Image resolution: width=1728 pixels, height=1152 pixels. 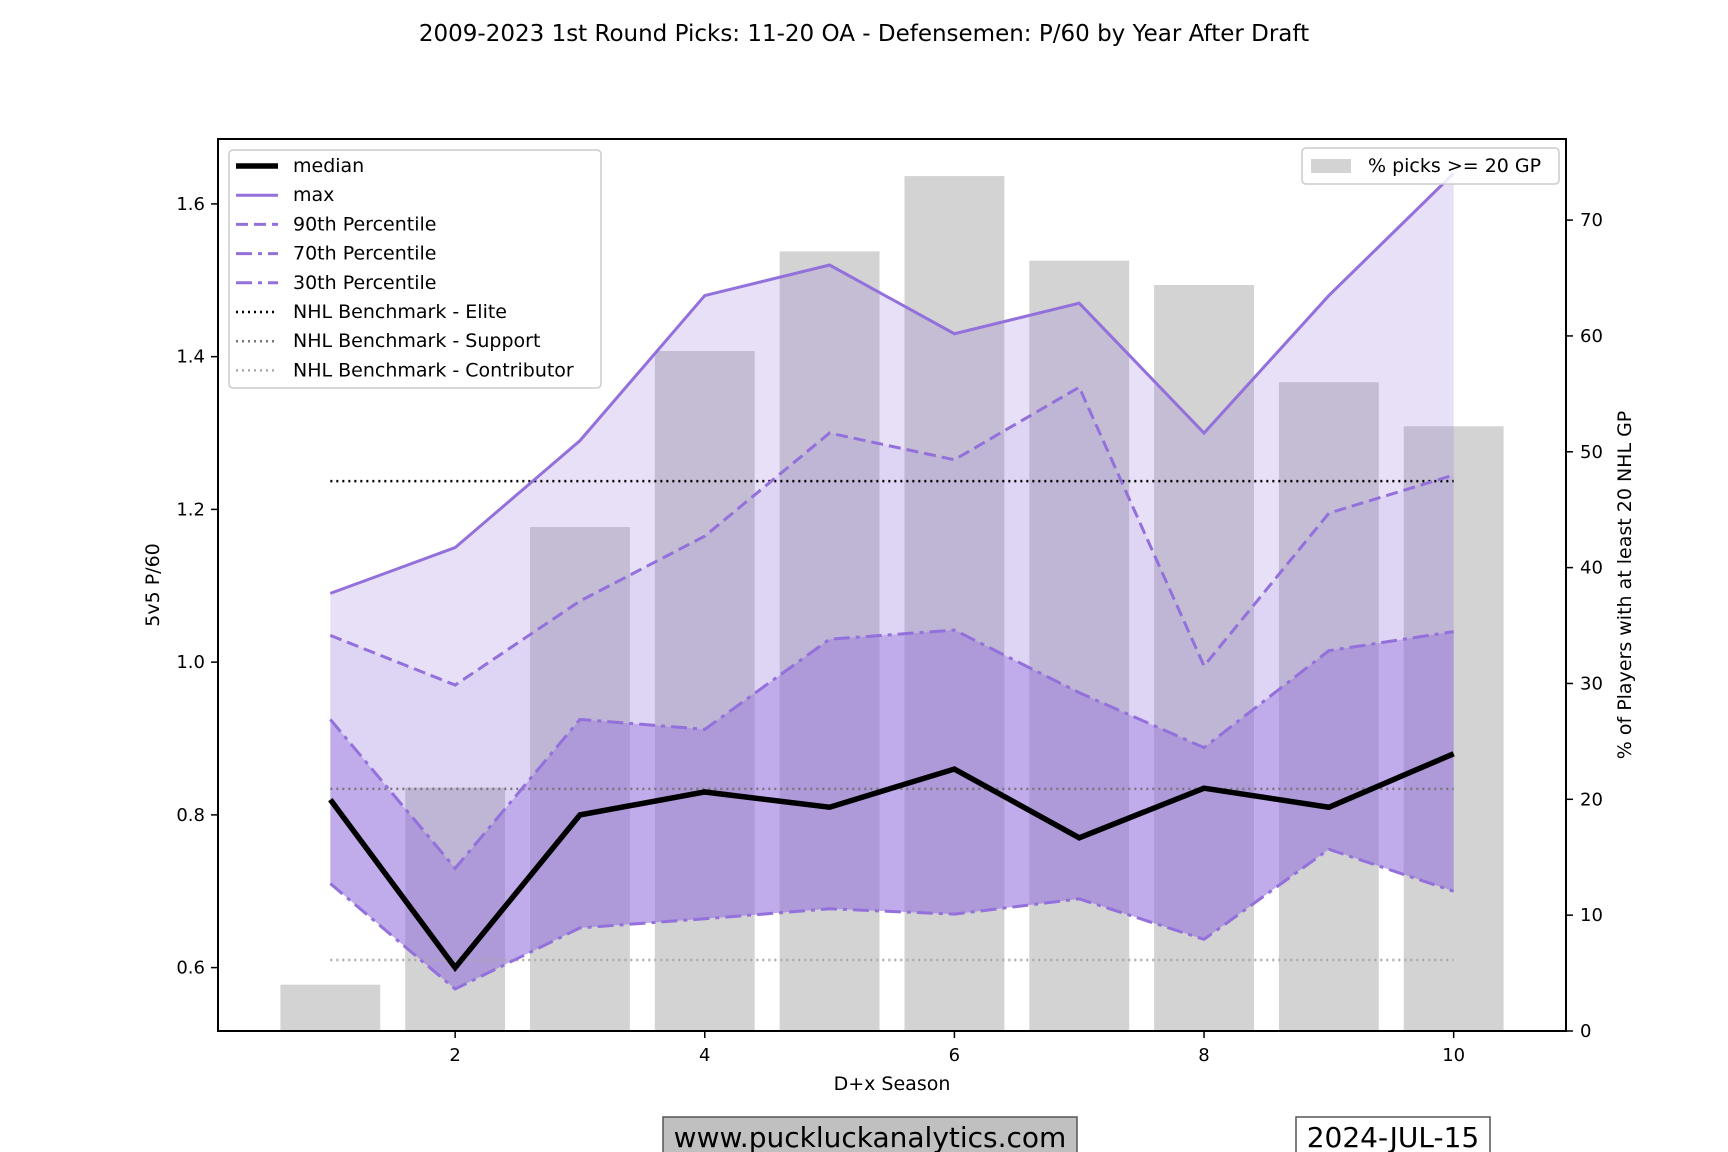 I want to click on date-label: 2024-JUL-15, so click(x=1393, y=1136).